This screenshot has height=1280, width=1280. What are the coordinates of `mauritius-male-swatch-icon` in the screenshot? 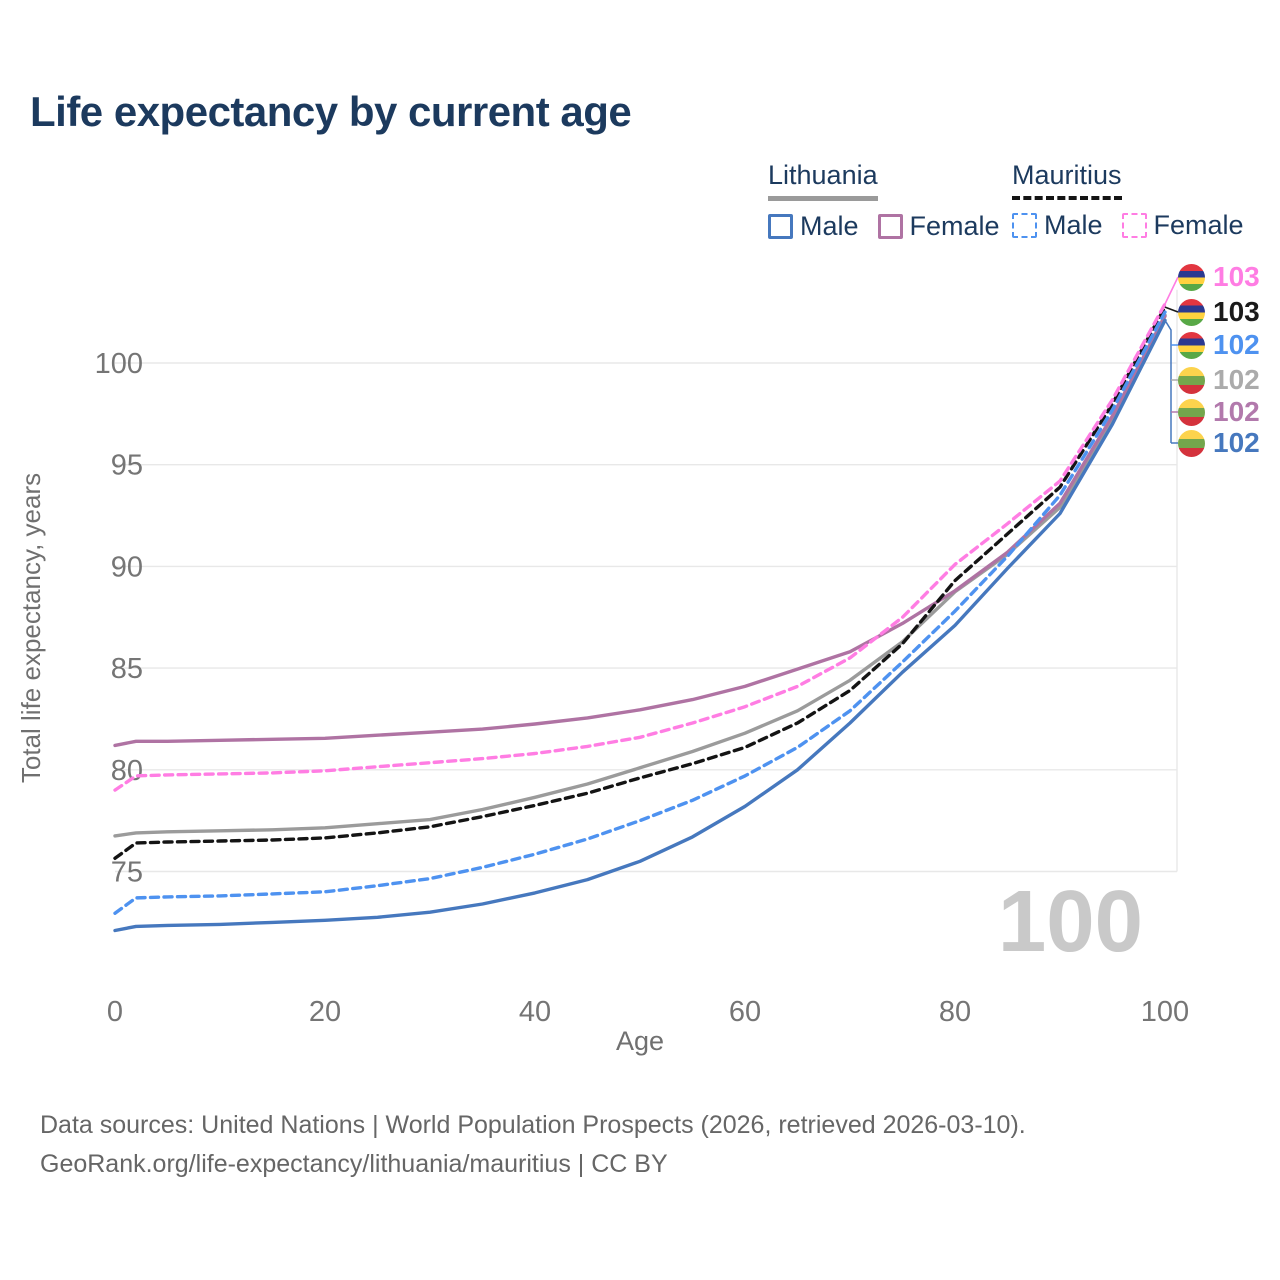 It's located at (1024, 225).